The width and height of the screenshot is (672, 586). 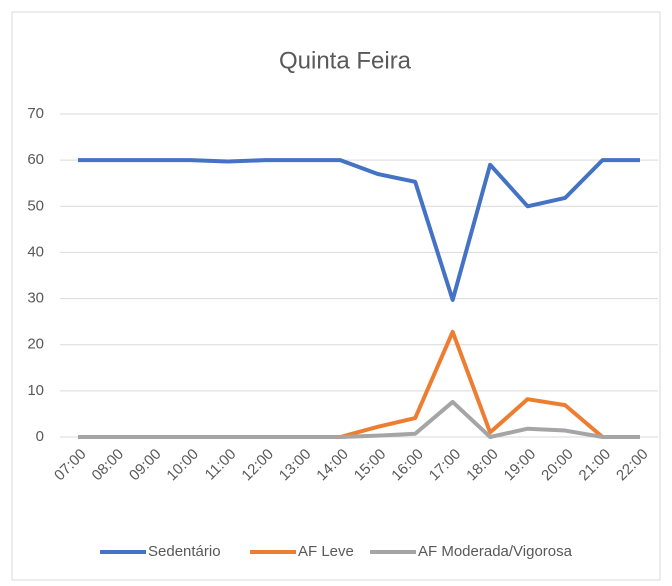 What do you see at coordinates (35, 159) in the screenshot?
I see `y-tick-label: 60` at bounding box center [35, 159].